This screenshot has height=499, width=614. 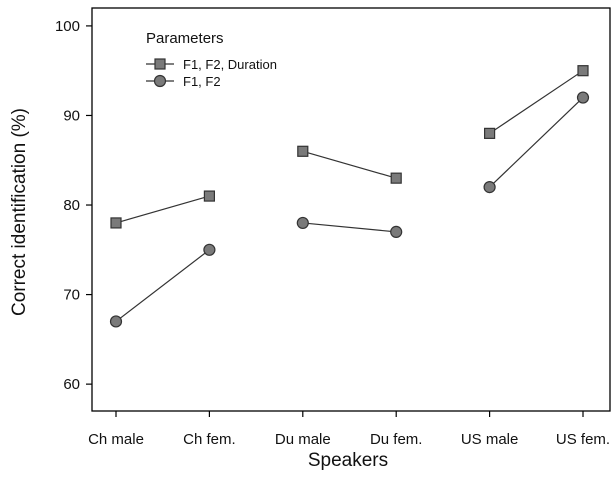 What do you see at coordinates (490, 439) in the screenshot?
I see `x-tick-label-4: US male` at bounding box center [490, 439].